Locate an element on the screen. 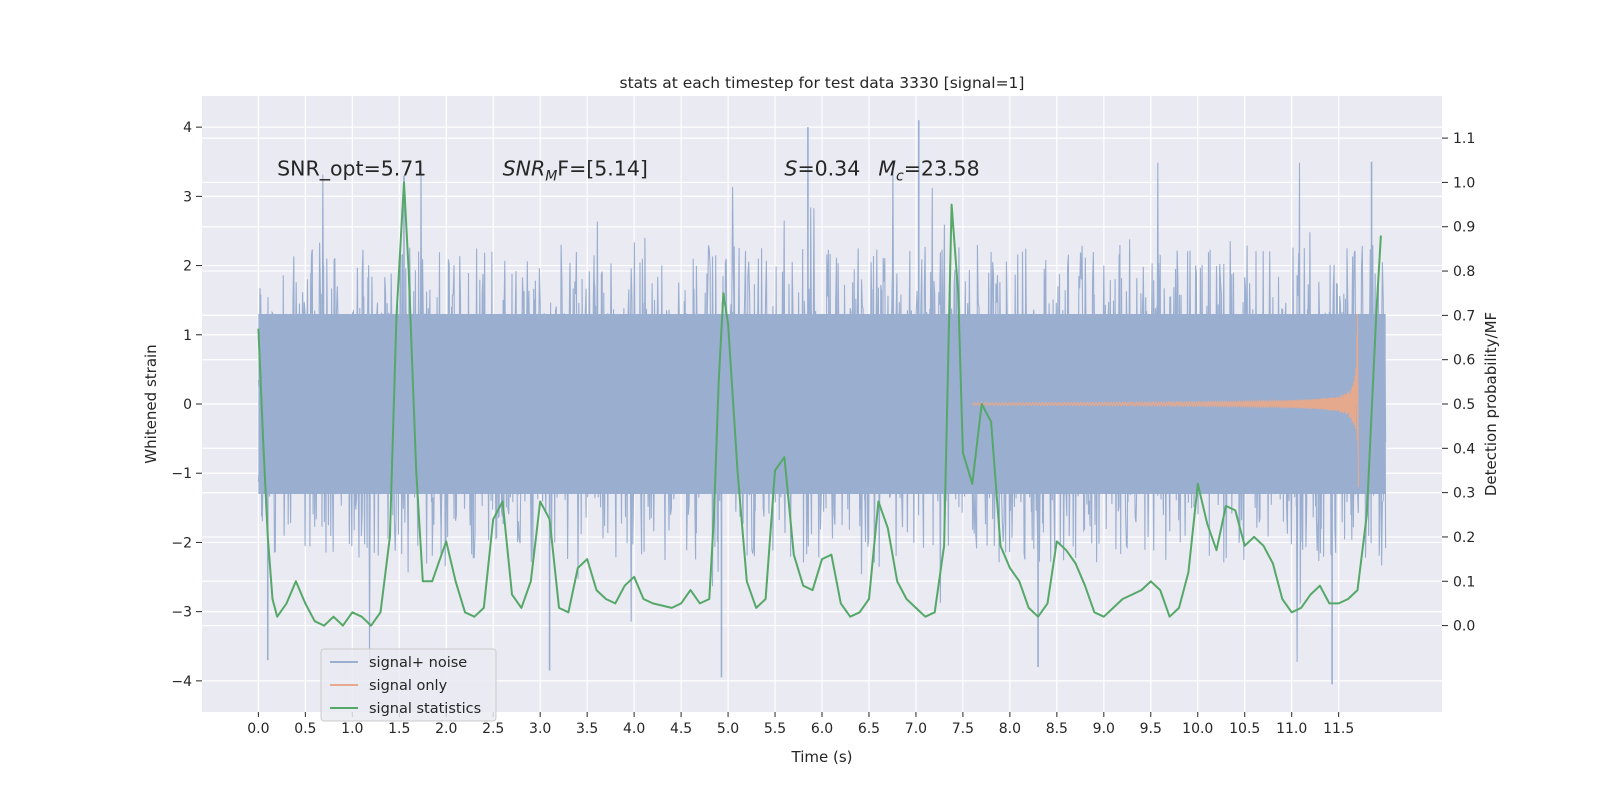 This screenshot has width=1600, height=800. x-tick-label: 9.0 is located at coordinates (1104, 729).